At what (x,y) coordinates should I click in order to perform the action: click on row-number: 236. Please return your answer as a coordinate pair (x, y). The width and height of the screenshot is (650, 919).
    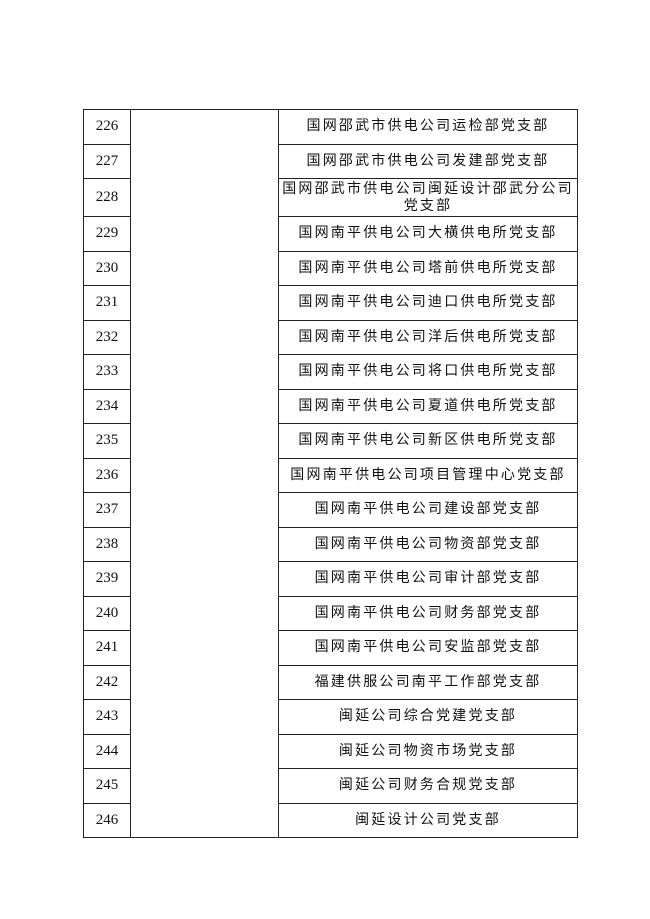
    Looking at the image, I should click on (107, 475).